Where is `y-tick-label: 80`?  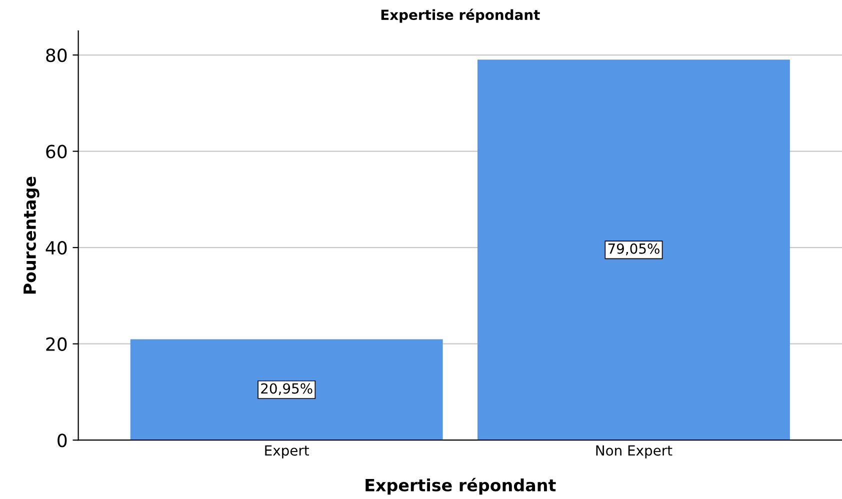 y-tick-label: 80 is located at coordinates (56, 55).